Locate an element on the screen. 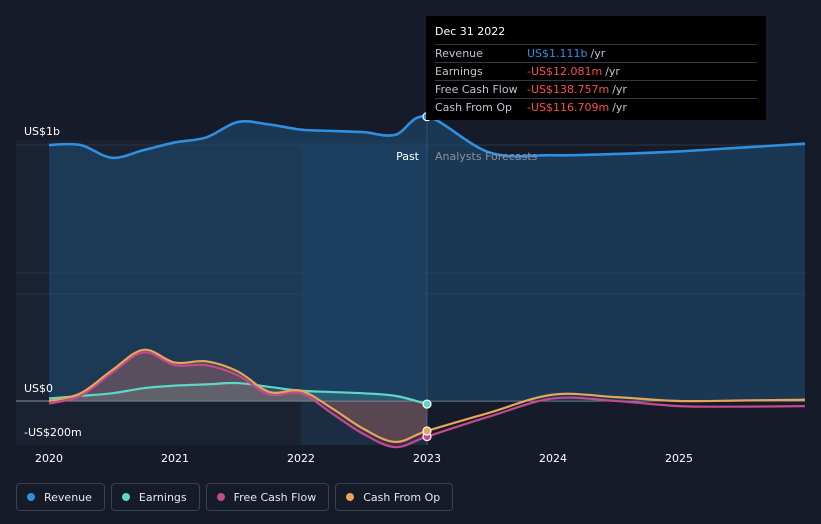 The image size is (821, 524). tooltip-value: US$1.111b is located at coordinates (557, 53).